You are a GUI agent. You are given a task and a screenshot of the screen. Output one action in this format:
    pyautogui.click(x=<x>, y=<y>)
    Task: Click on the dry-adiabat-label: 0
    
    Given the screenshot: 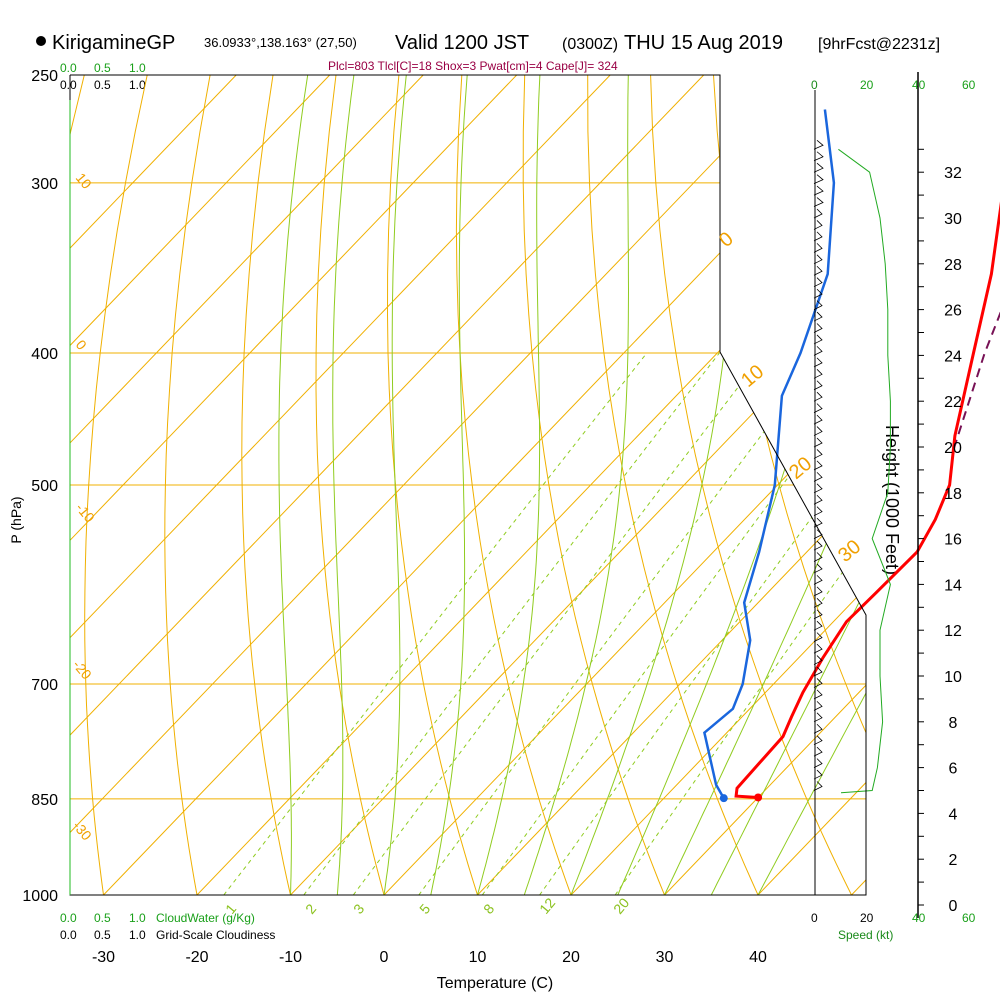 What is the action you would take?
    pyautogui.click(x=81, y=345)
    